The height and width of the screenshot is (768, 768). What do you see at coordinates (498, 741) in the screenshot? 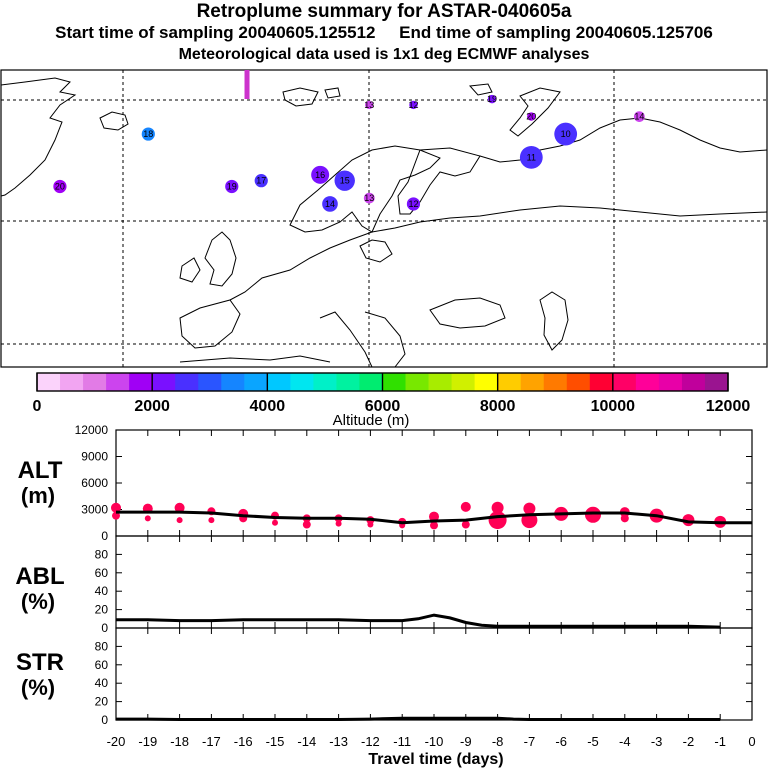
I see `x-tick-label: -8` at bounding box center [498, 741].